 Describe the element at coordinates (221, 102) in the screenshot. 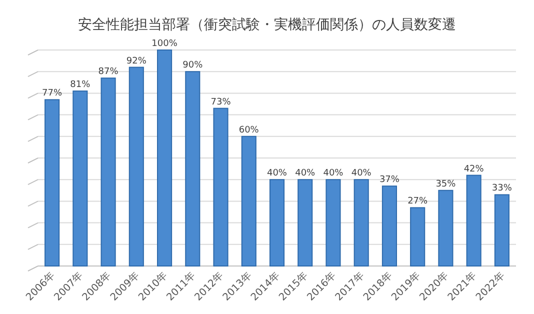

I see `data-label: 73%` at that location.